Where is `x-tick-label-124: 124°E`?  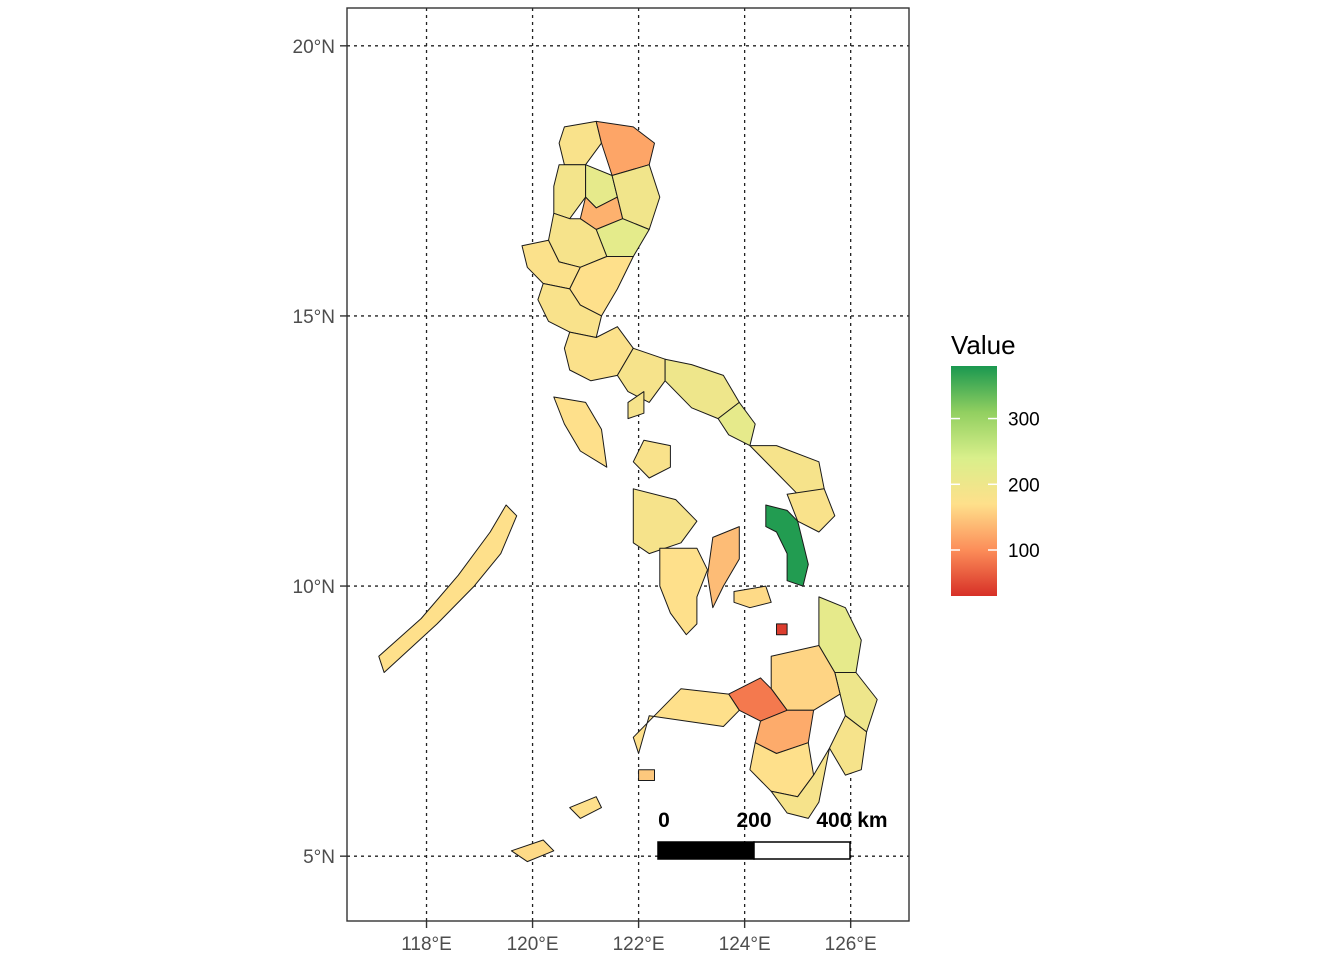
x-tick-label-124: 124°E is located at coordinates (745, 944).